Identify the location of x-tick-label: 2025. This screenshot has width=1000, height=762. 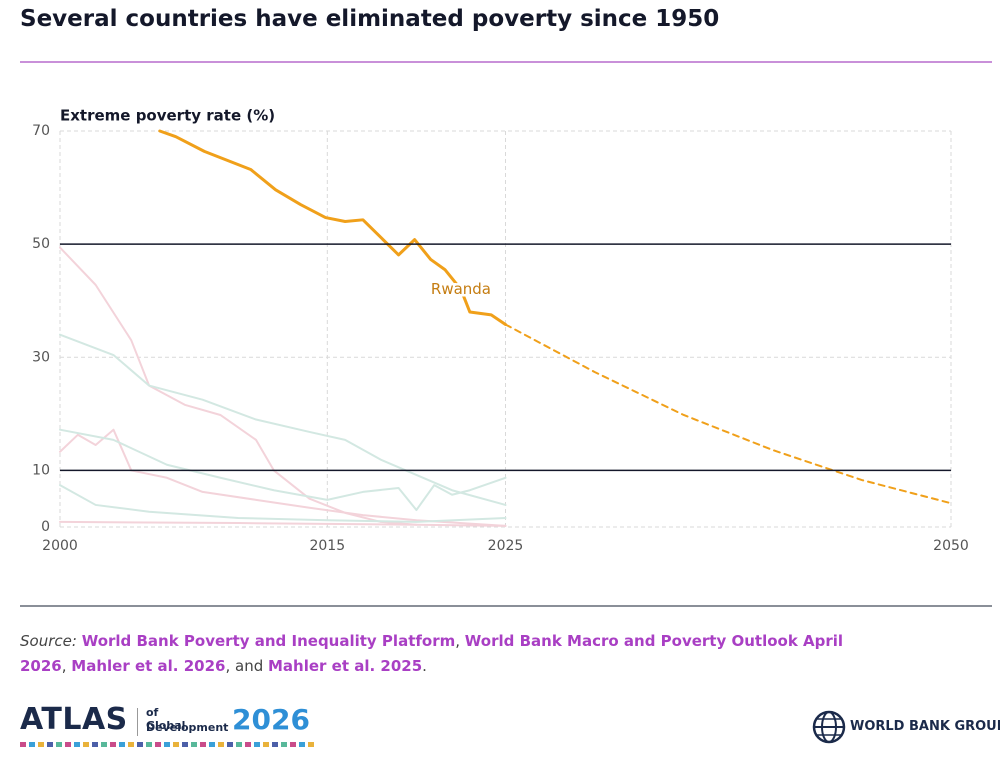
(506, 546).